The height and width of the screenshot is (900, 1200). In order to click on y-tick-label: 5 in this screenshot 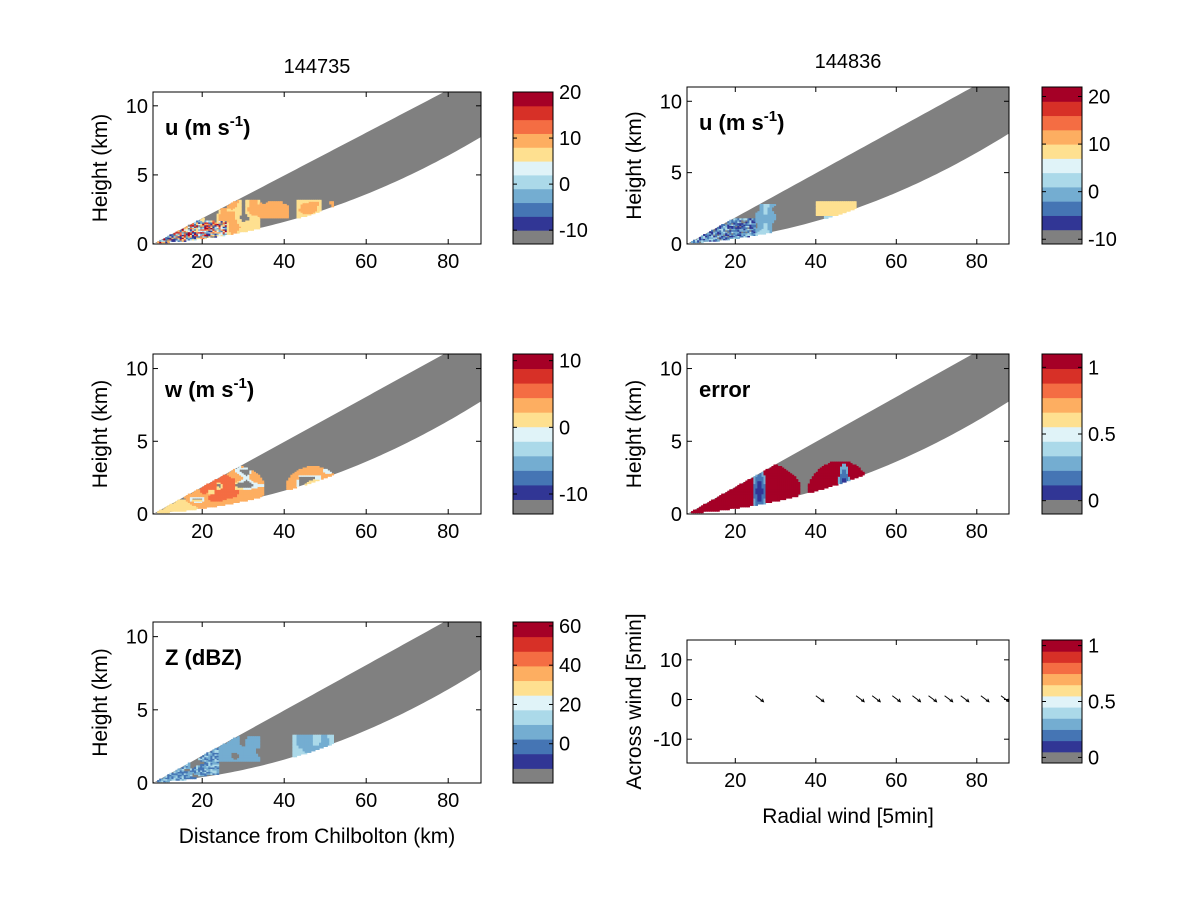, I will do `click(142, 176)`.